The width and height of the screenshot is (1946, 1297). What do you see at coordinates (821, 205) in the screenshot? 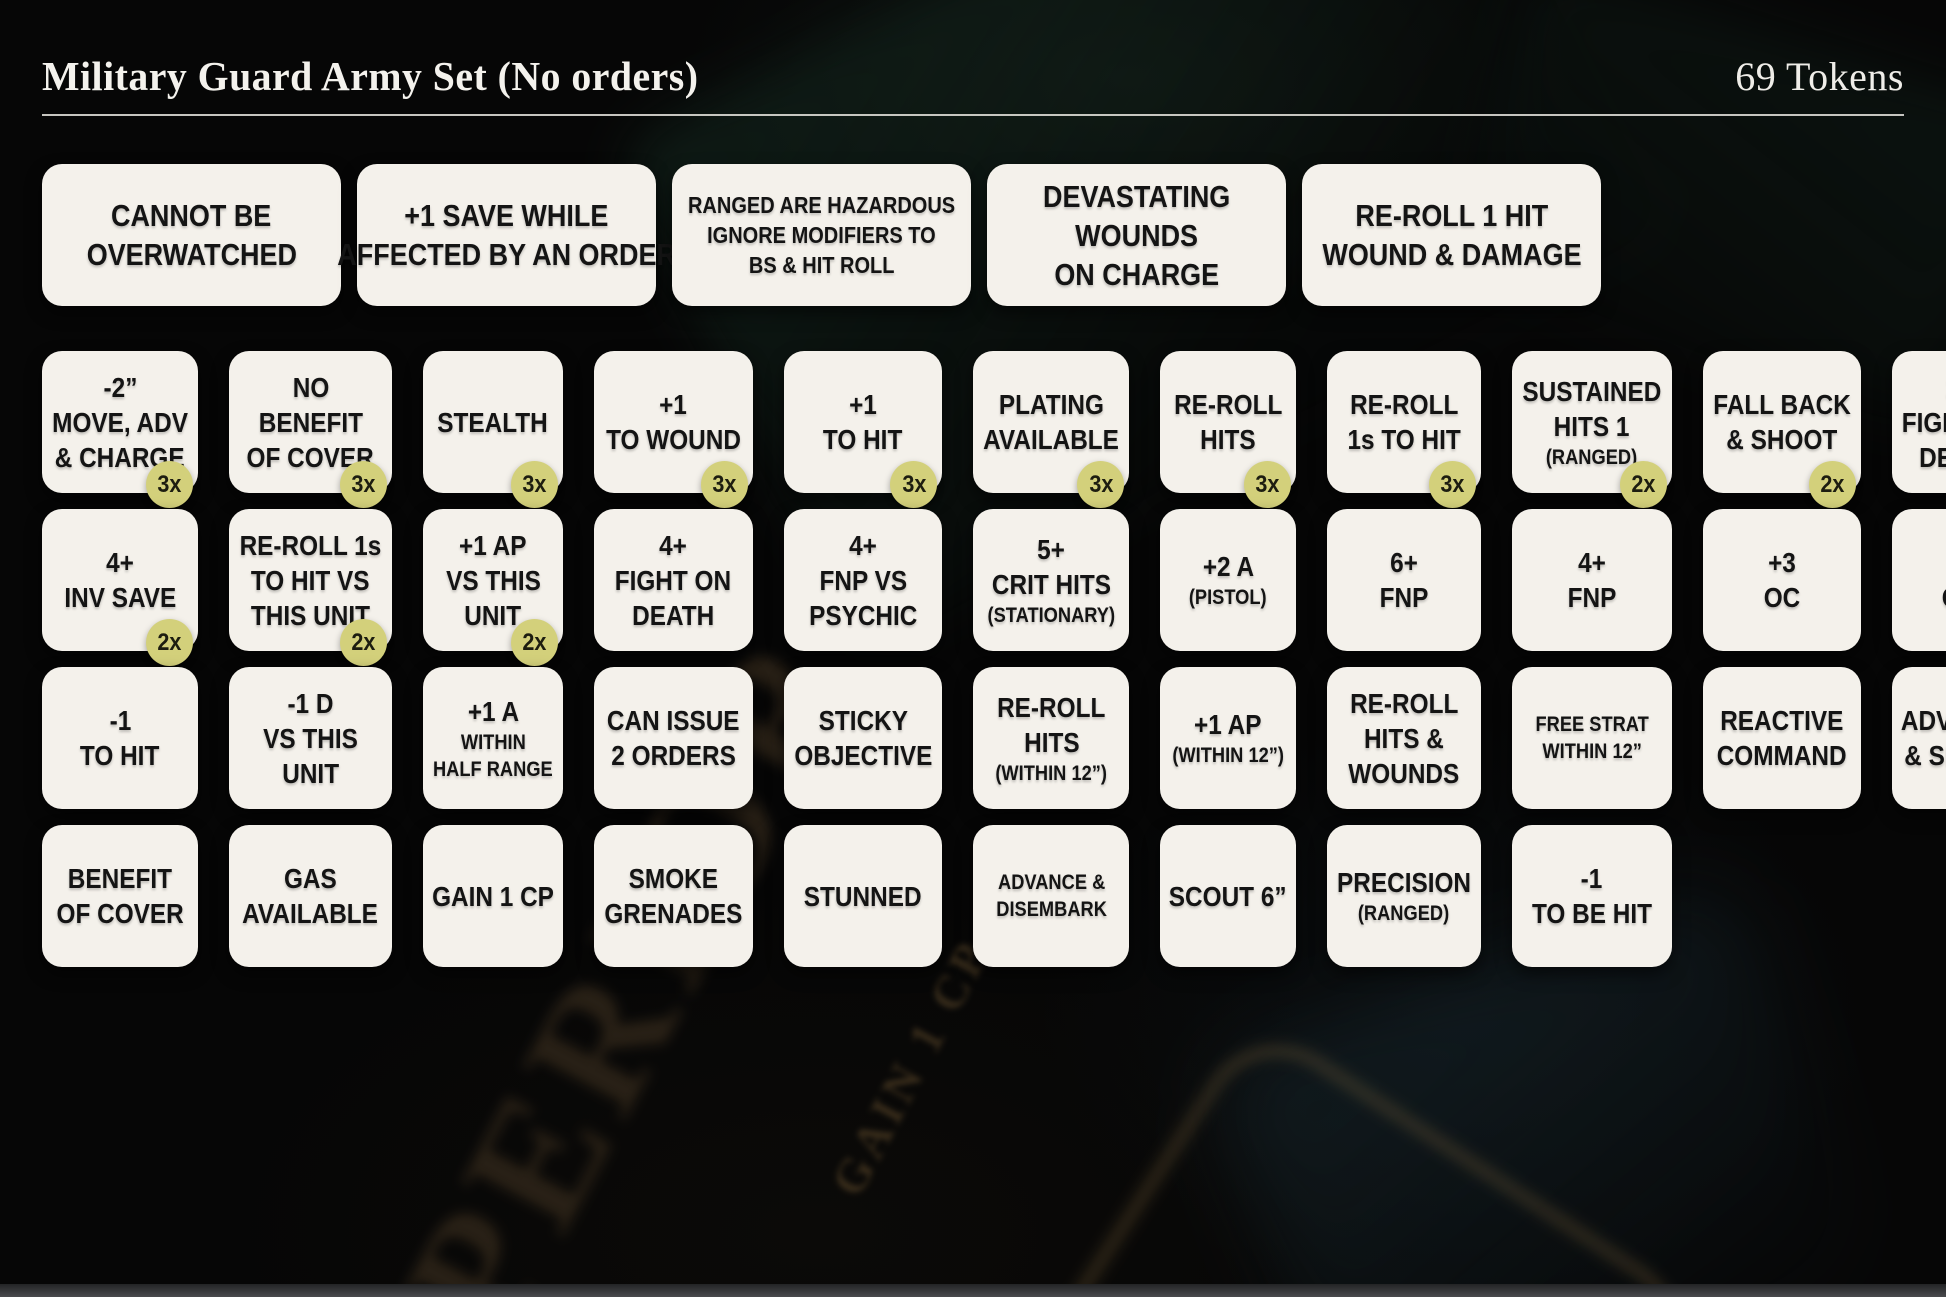
I see `token-label-line: RANGED ARE HAZARDOUS` at bounding box center [821, 205].